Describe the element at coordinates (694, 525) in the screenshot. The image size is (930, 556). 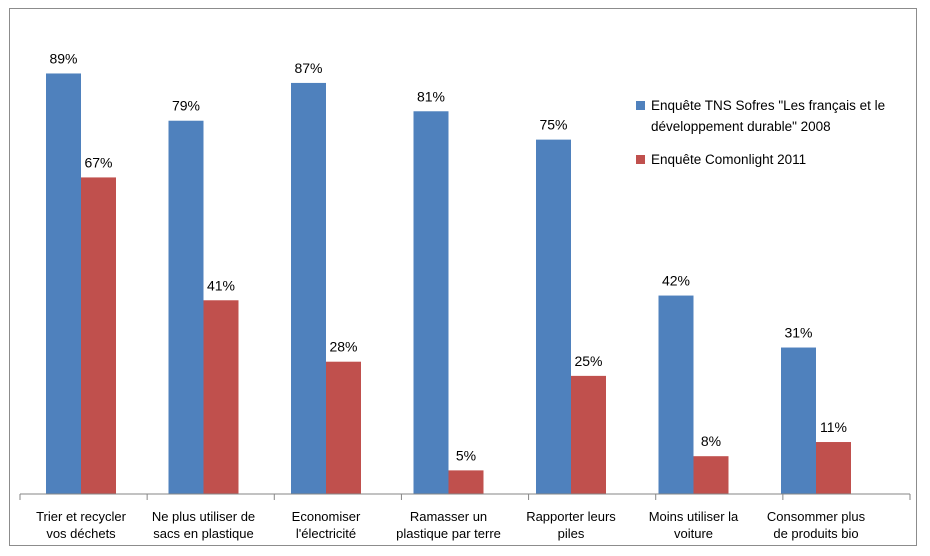
I see `x-tick-label-6: Moins utiliser la voiture` at that location.